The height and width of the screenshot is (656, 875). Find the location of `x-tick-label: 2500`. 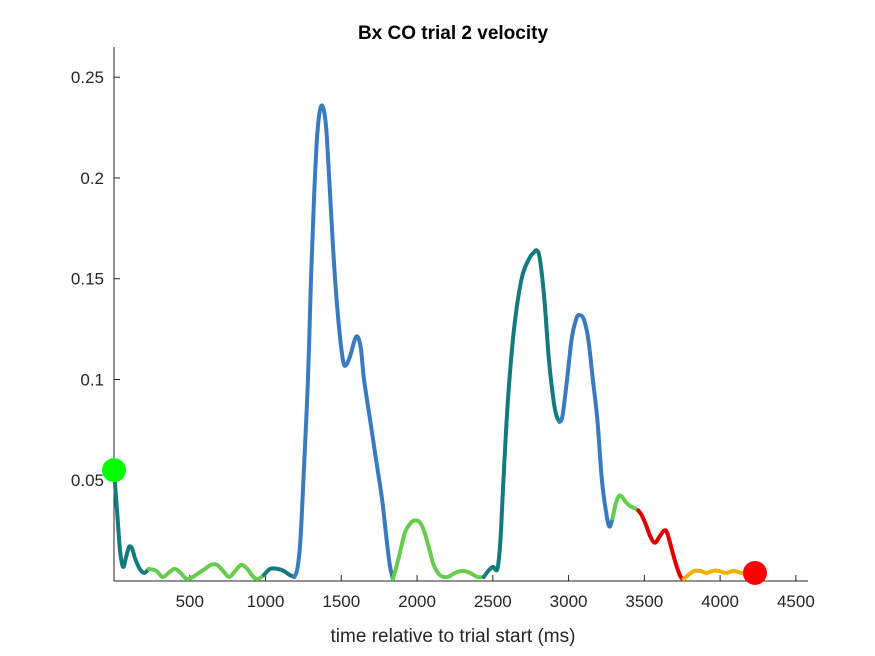

x-tick-label: 2500 is located at coordinates (493, 601).